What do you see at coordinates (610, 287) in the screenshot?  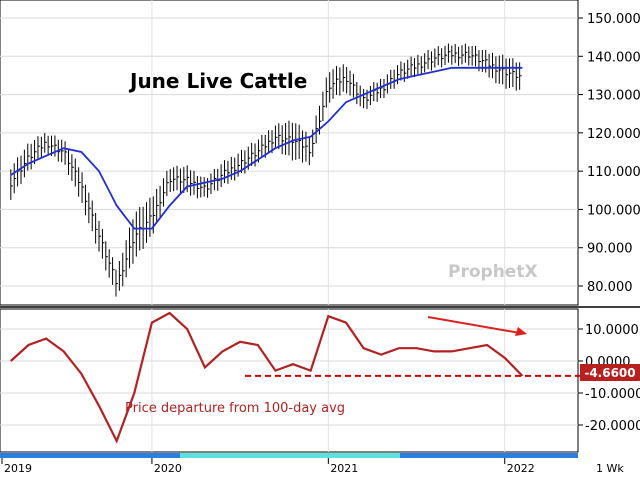 I see `y-tick-label: 80.000` at bounding box center [610, 287].